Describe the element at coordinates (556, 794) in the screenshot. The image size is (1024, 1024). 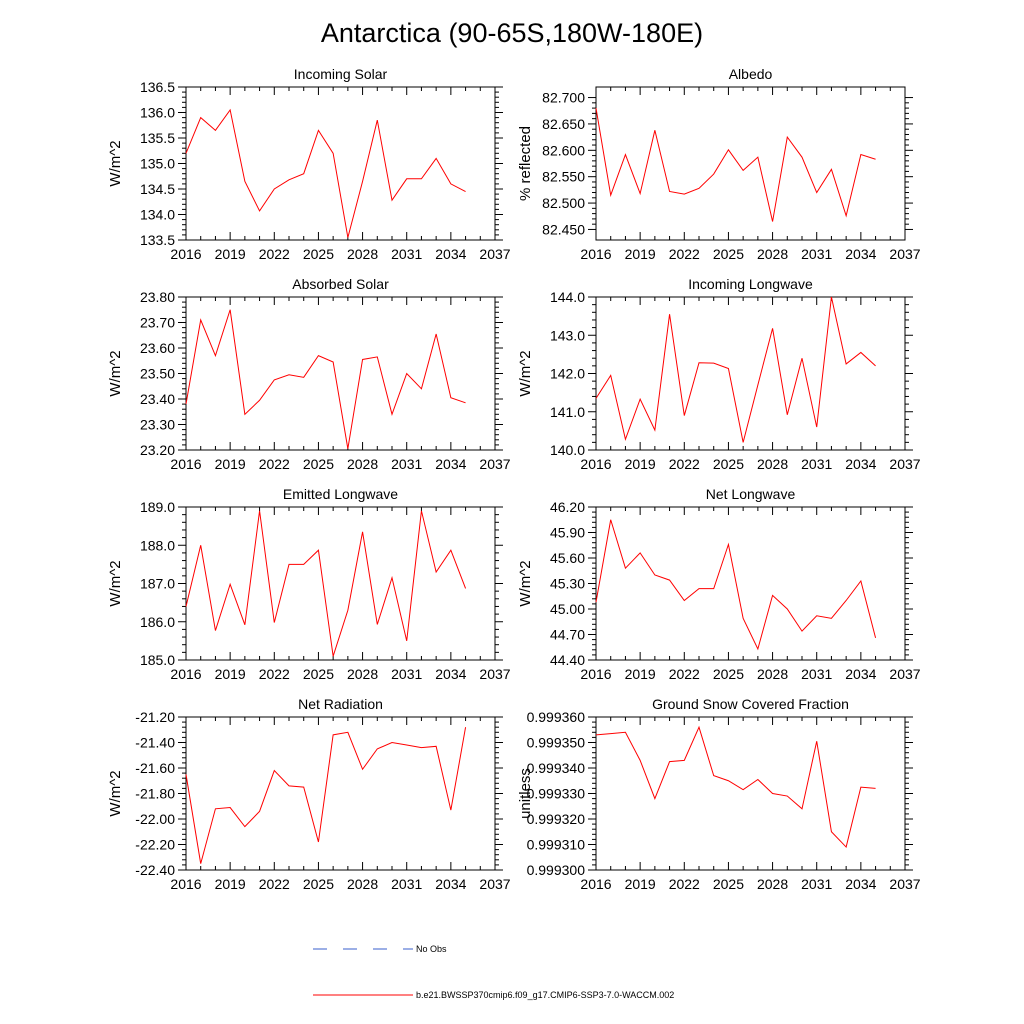
I see `y-tick-label: 0.999330` at that location.